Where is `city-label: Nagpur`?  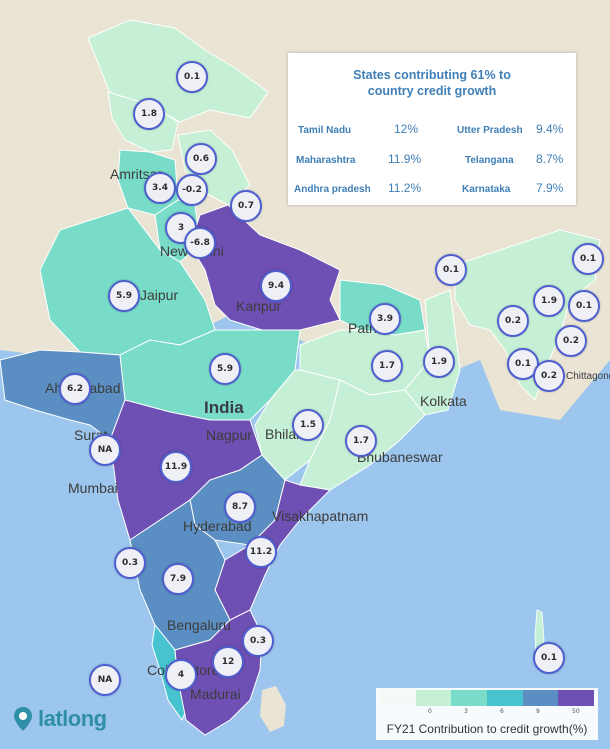 city-label: Nagpur is located at coordinates (229, 435).